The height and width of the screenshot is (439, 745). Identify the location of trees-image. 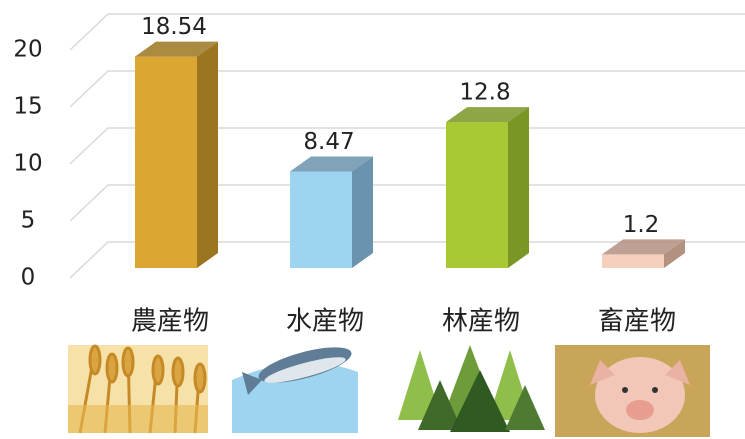
(471, 388).